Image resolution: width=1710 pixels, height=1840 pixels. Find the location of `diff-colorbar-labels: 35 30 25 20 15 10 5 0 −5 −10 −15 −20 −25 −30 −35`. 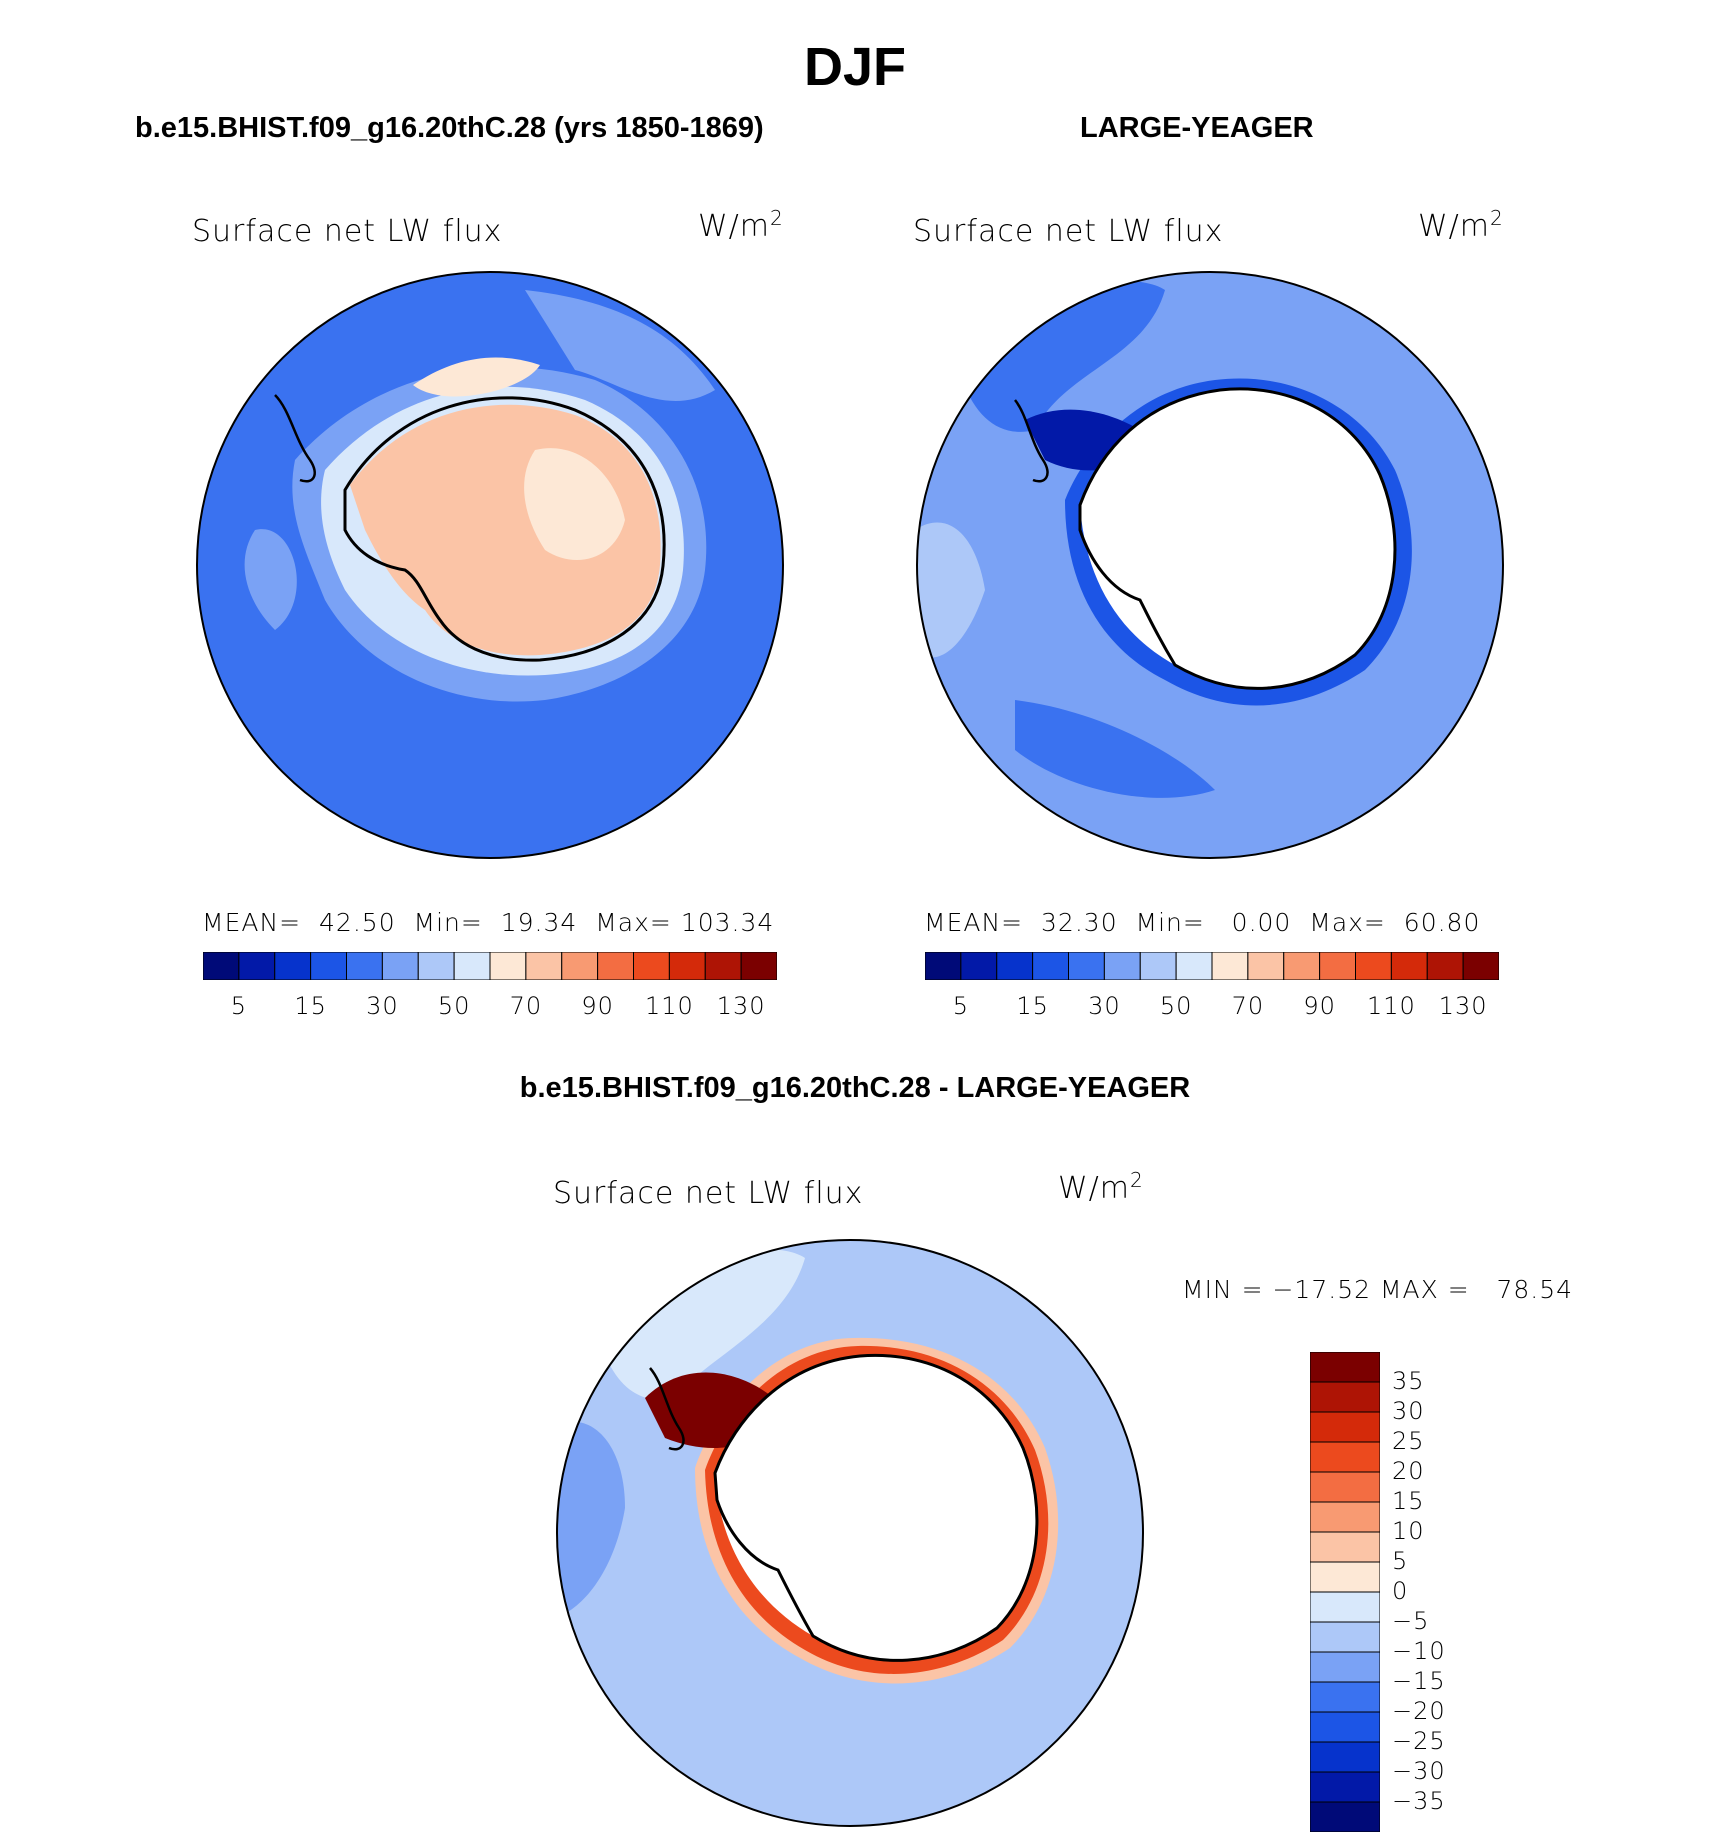

diff-colorbar-labels: 35 30 25 20 15 10 5 0 −5 −10 −15 −20 −25 −30 −35 is located at coordinates (1452, 1592).